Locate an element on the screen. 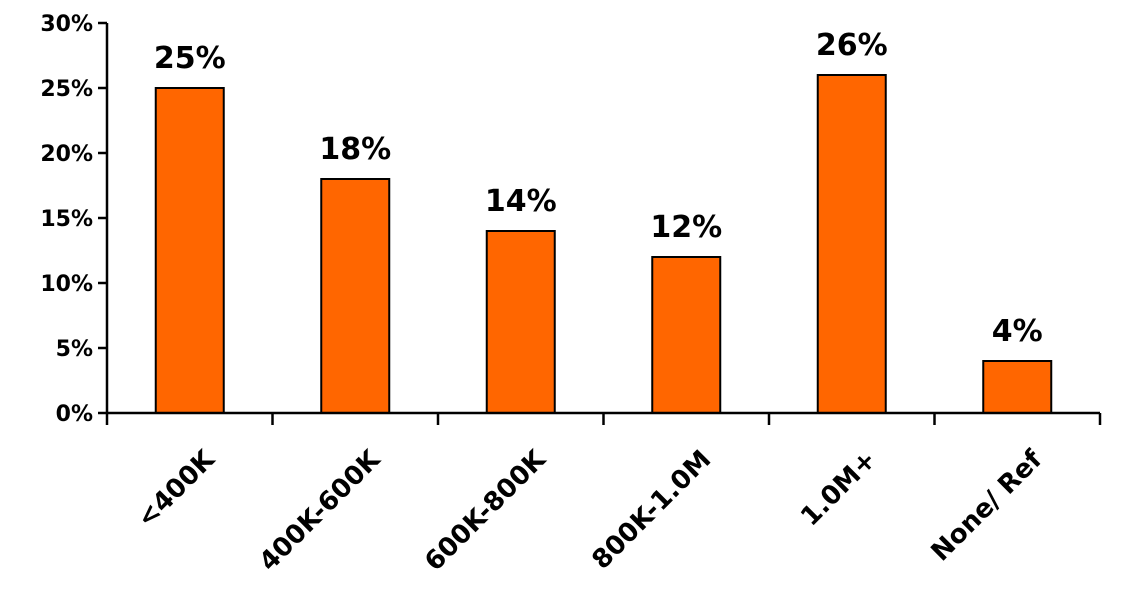  x-tick-label: 800K-1.0M is located at coordinates (651, 510).